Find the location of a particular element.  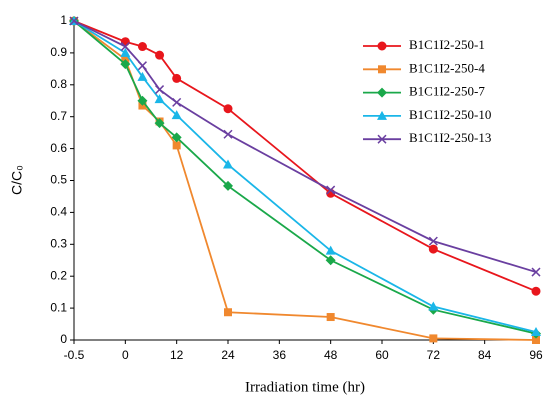

legend-label: B1C1I2-250-4 is located at coordinates (447, 67).